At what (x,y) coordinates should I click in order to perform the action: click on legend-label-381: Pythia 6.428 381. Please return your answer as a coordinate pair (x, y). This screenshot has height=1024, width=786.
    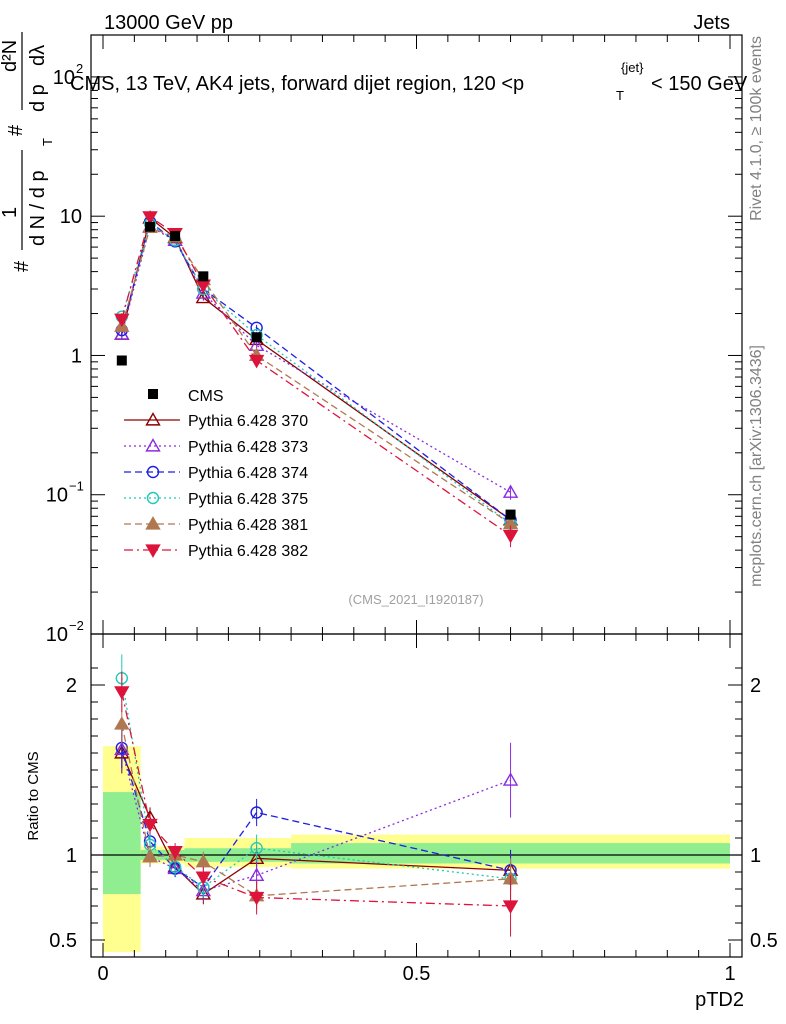
    Looking at the image, I should click on (248, 525).